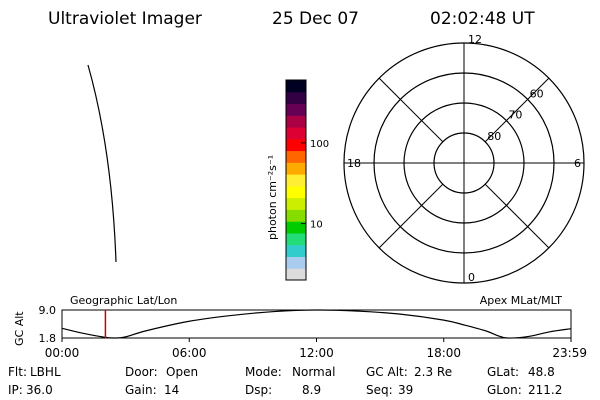 Image resolution: width=600 pixels, height=400 pixels. Describe the element at coordinates (405, 390) in the screenshot. I see `info-value: 39` at that location.